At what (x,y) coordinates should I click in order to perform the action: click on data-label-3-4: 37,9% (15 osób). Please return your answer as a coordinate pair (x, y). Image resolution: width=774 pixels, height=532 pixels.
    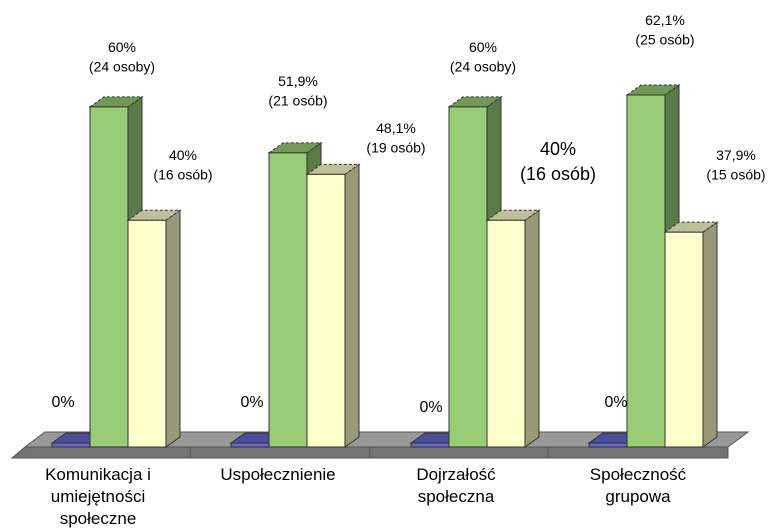
    Looking at the image, I should click on (735, 165).